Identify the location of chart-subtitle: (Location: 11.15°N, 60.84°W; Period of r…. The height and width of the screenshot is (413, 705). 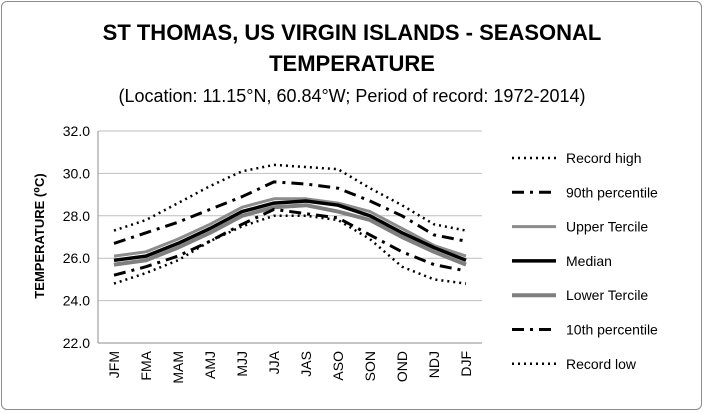
(351, 96).